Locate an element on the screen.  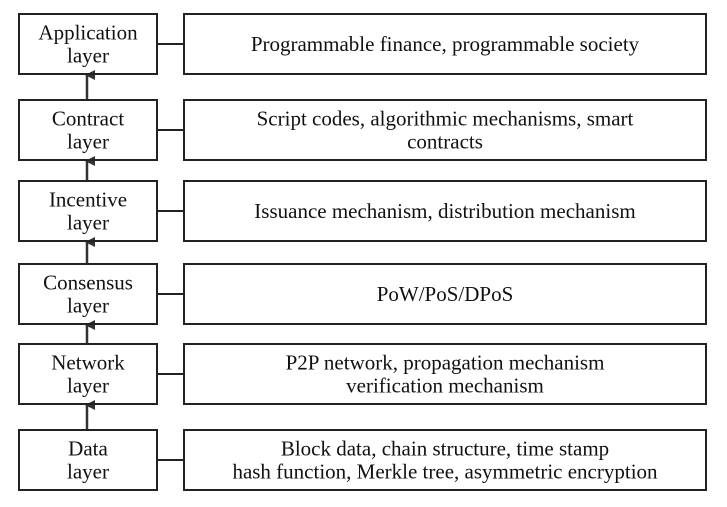
layer-name-text: Application is located at coordinates (88, 33).